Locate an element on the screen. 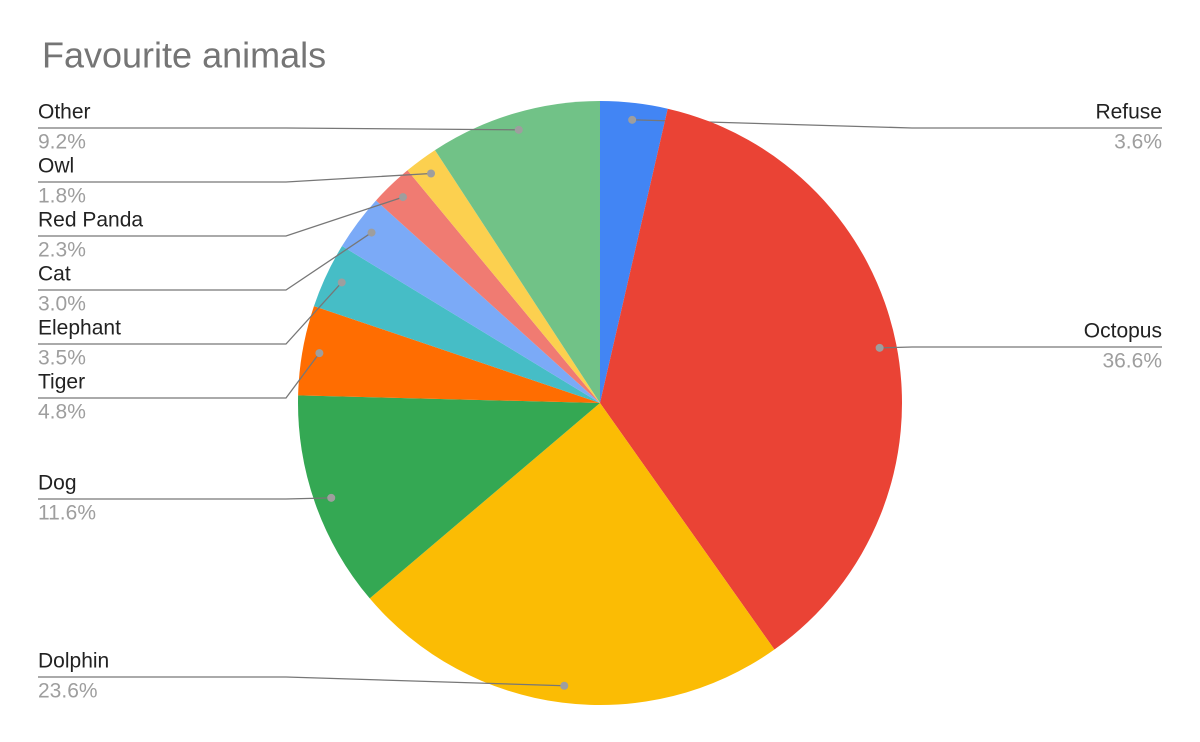  slice-value-label: 4.8% is located at coordinates (62, 412).